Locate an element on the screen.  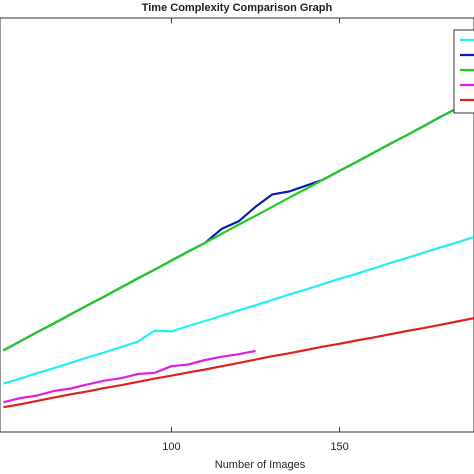
x-tick-label: 150 is located at coordinates (339, 447).